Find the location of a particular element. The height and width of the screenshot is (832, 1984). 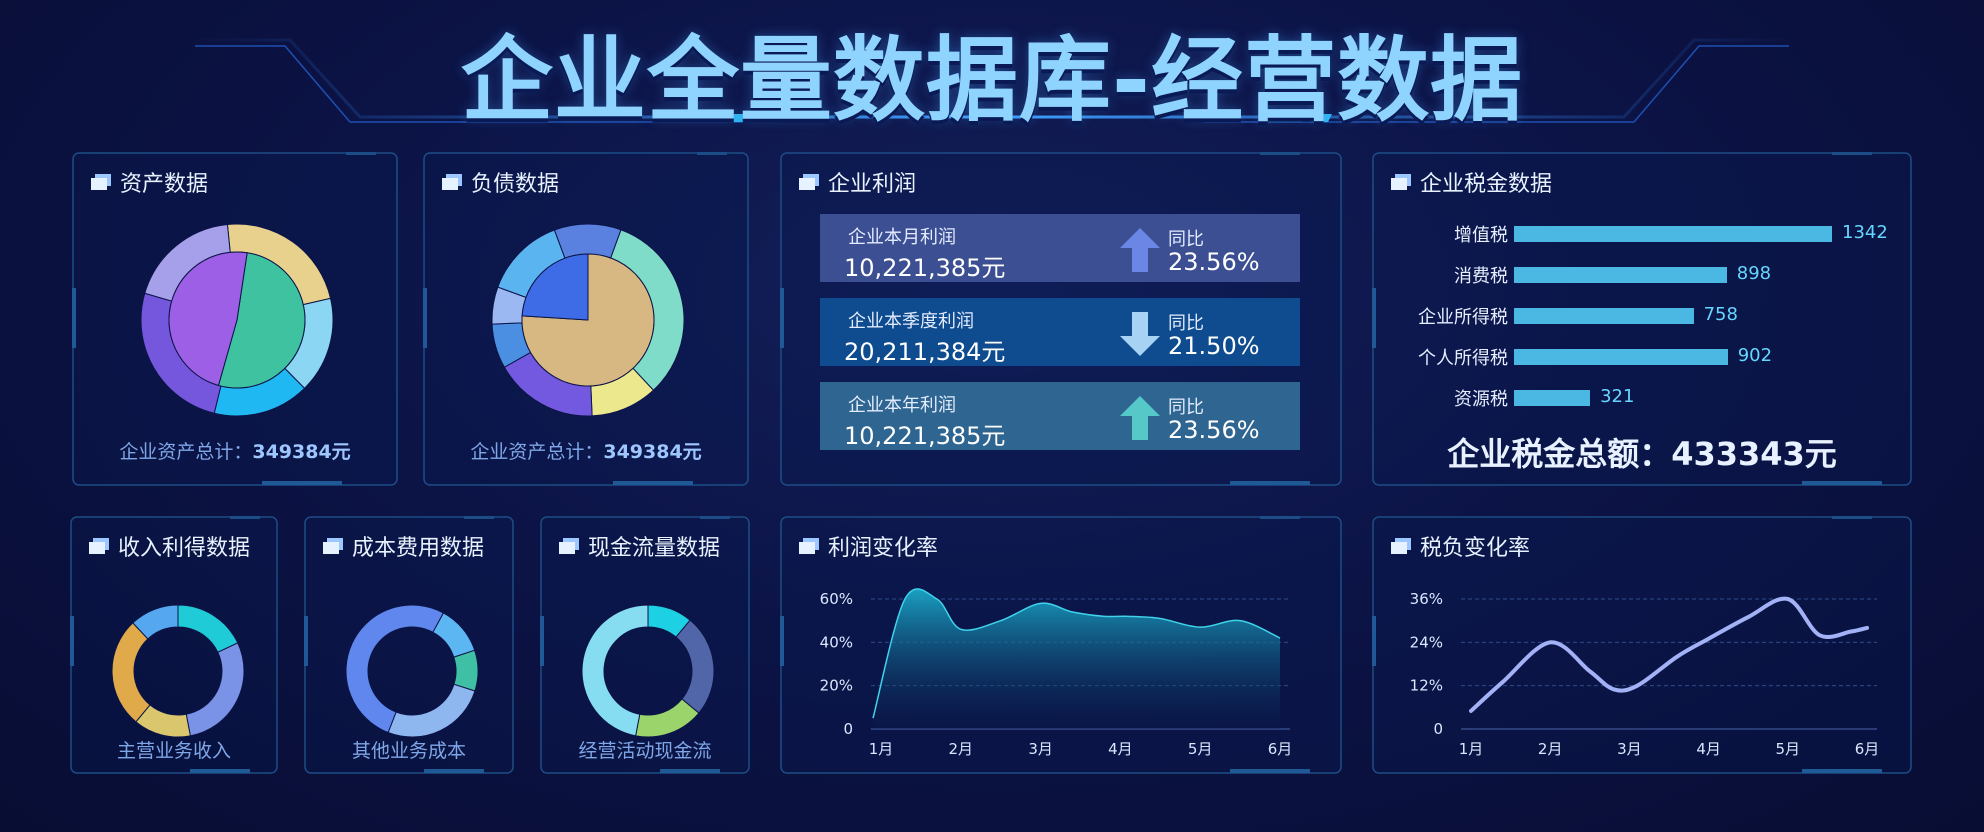

cash-donut-chart is located at coordinates (648, 671).